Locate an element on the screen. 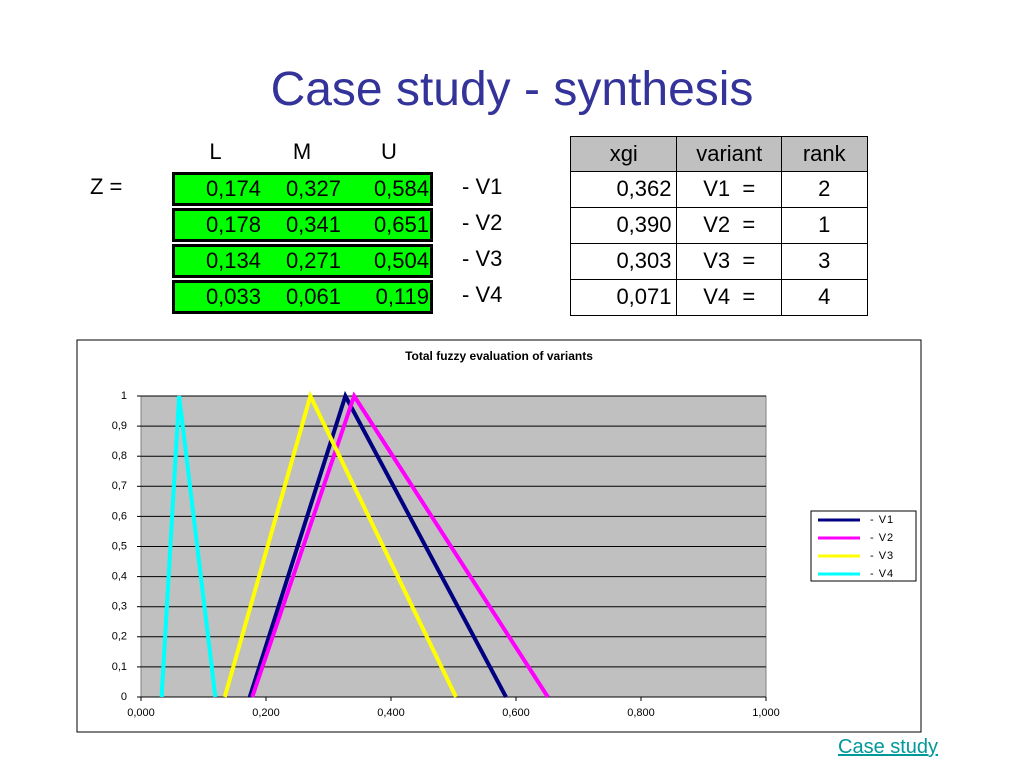 The height and width of the screenshot is (768, 1024). table-header: variant is located at coordinates (729, 154).